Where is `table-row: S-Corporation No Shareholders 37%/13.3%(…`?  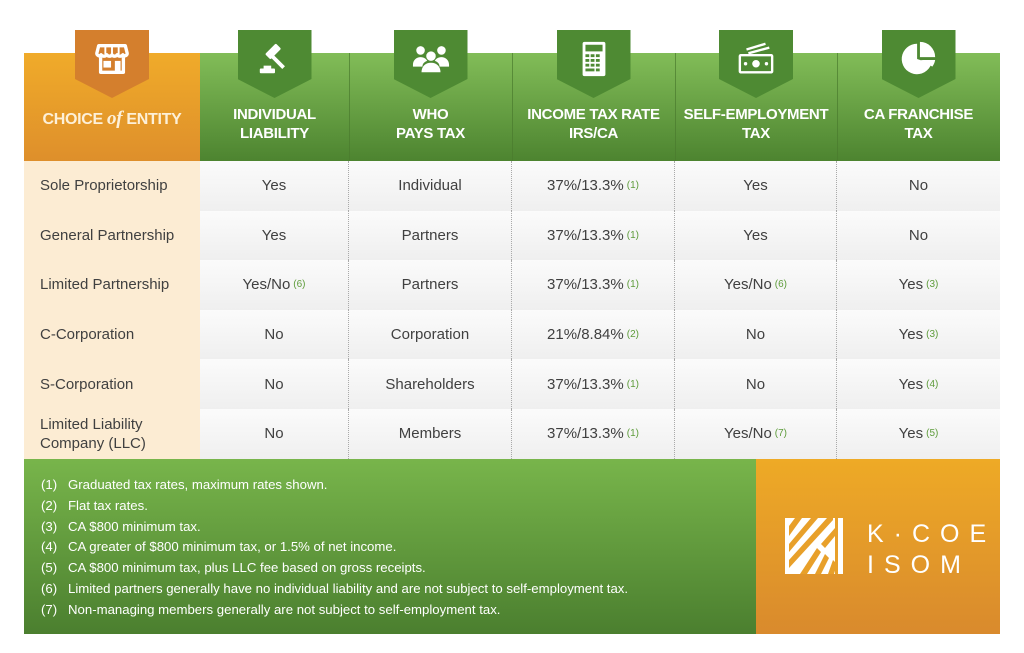
table-row: S-Corporation No Shareholders 37%/13.3%(… is located at coordinates (512, 384).